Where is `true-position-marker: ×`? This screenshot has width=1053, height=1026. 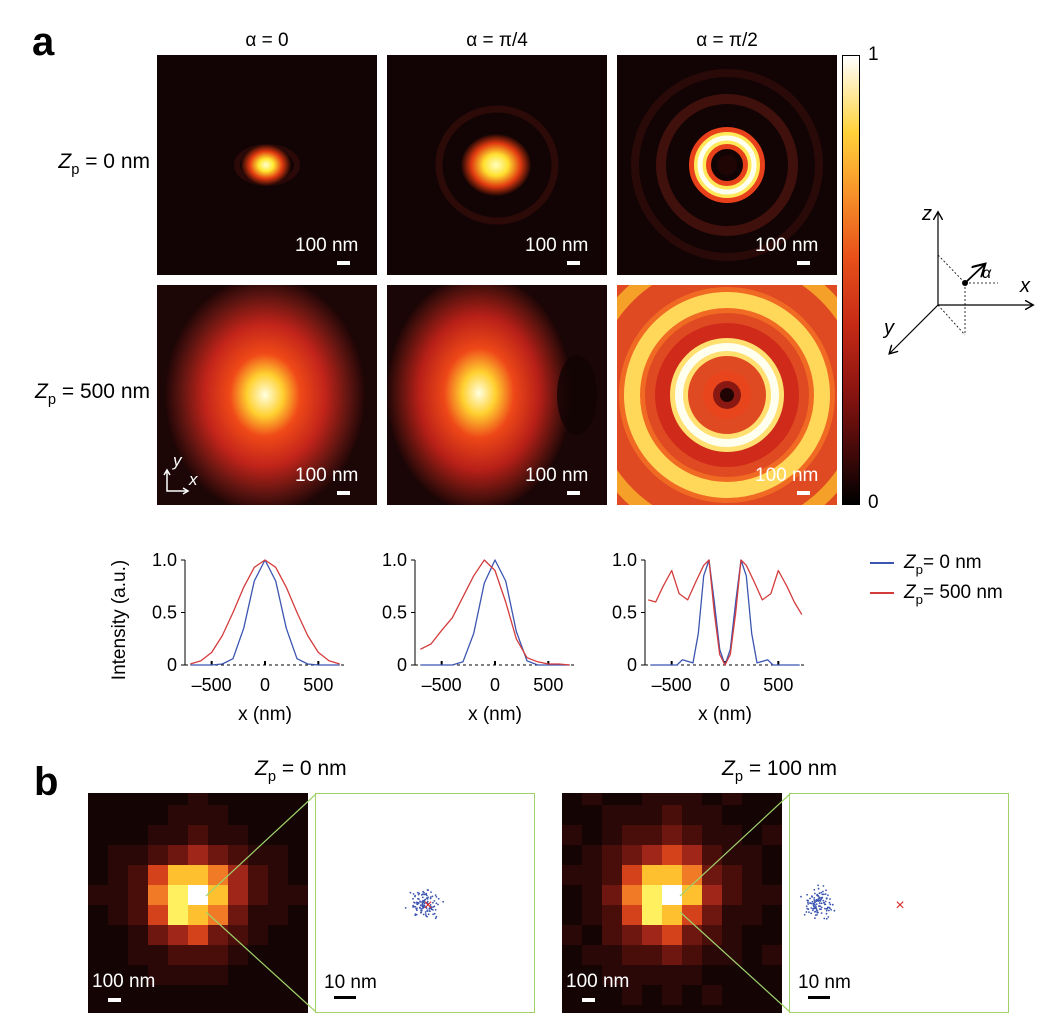 true-position-marker: × is located at coordinates (427, 905).